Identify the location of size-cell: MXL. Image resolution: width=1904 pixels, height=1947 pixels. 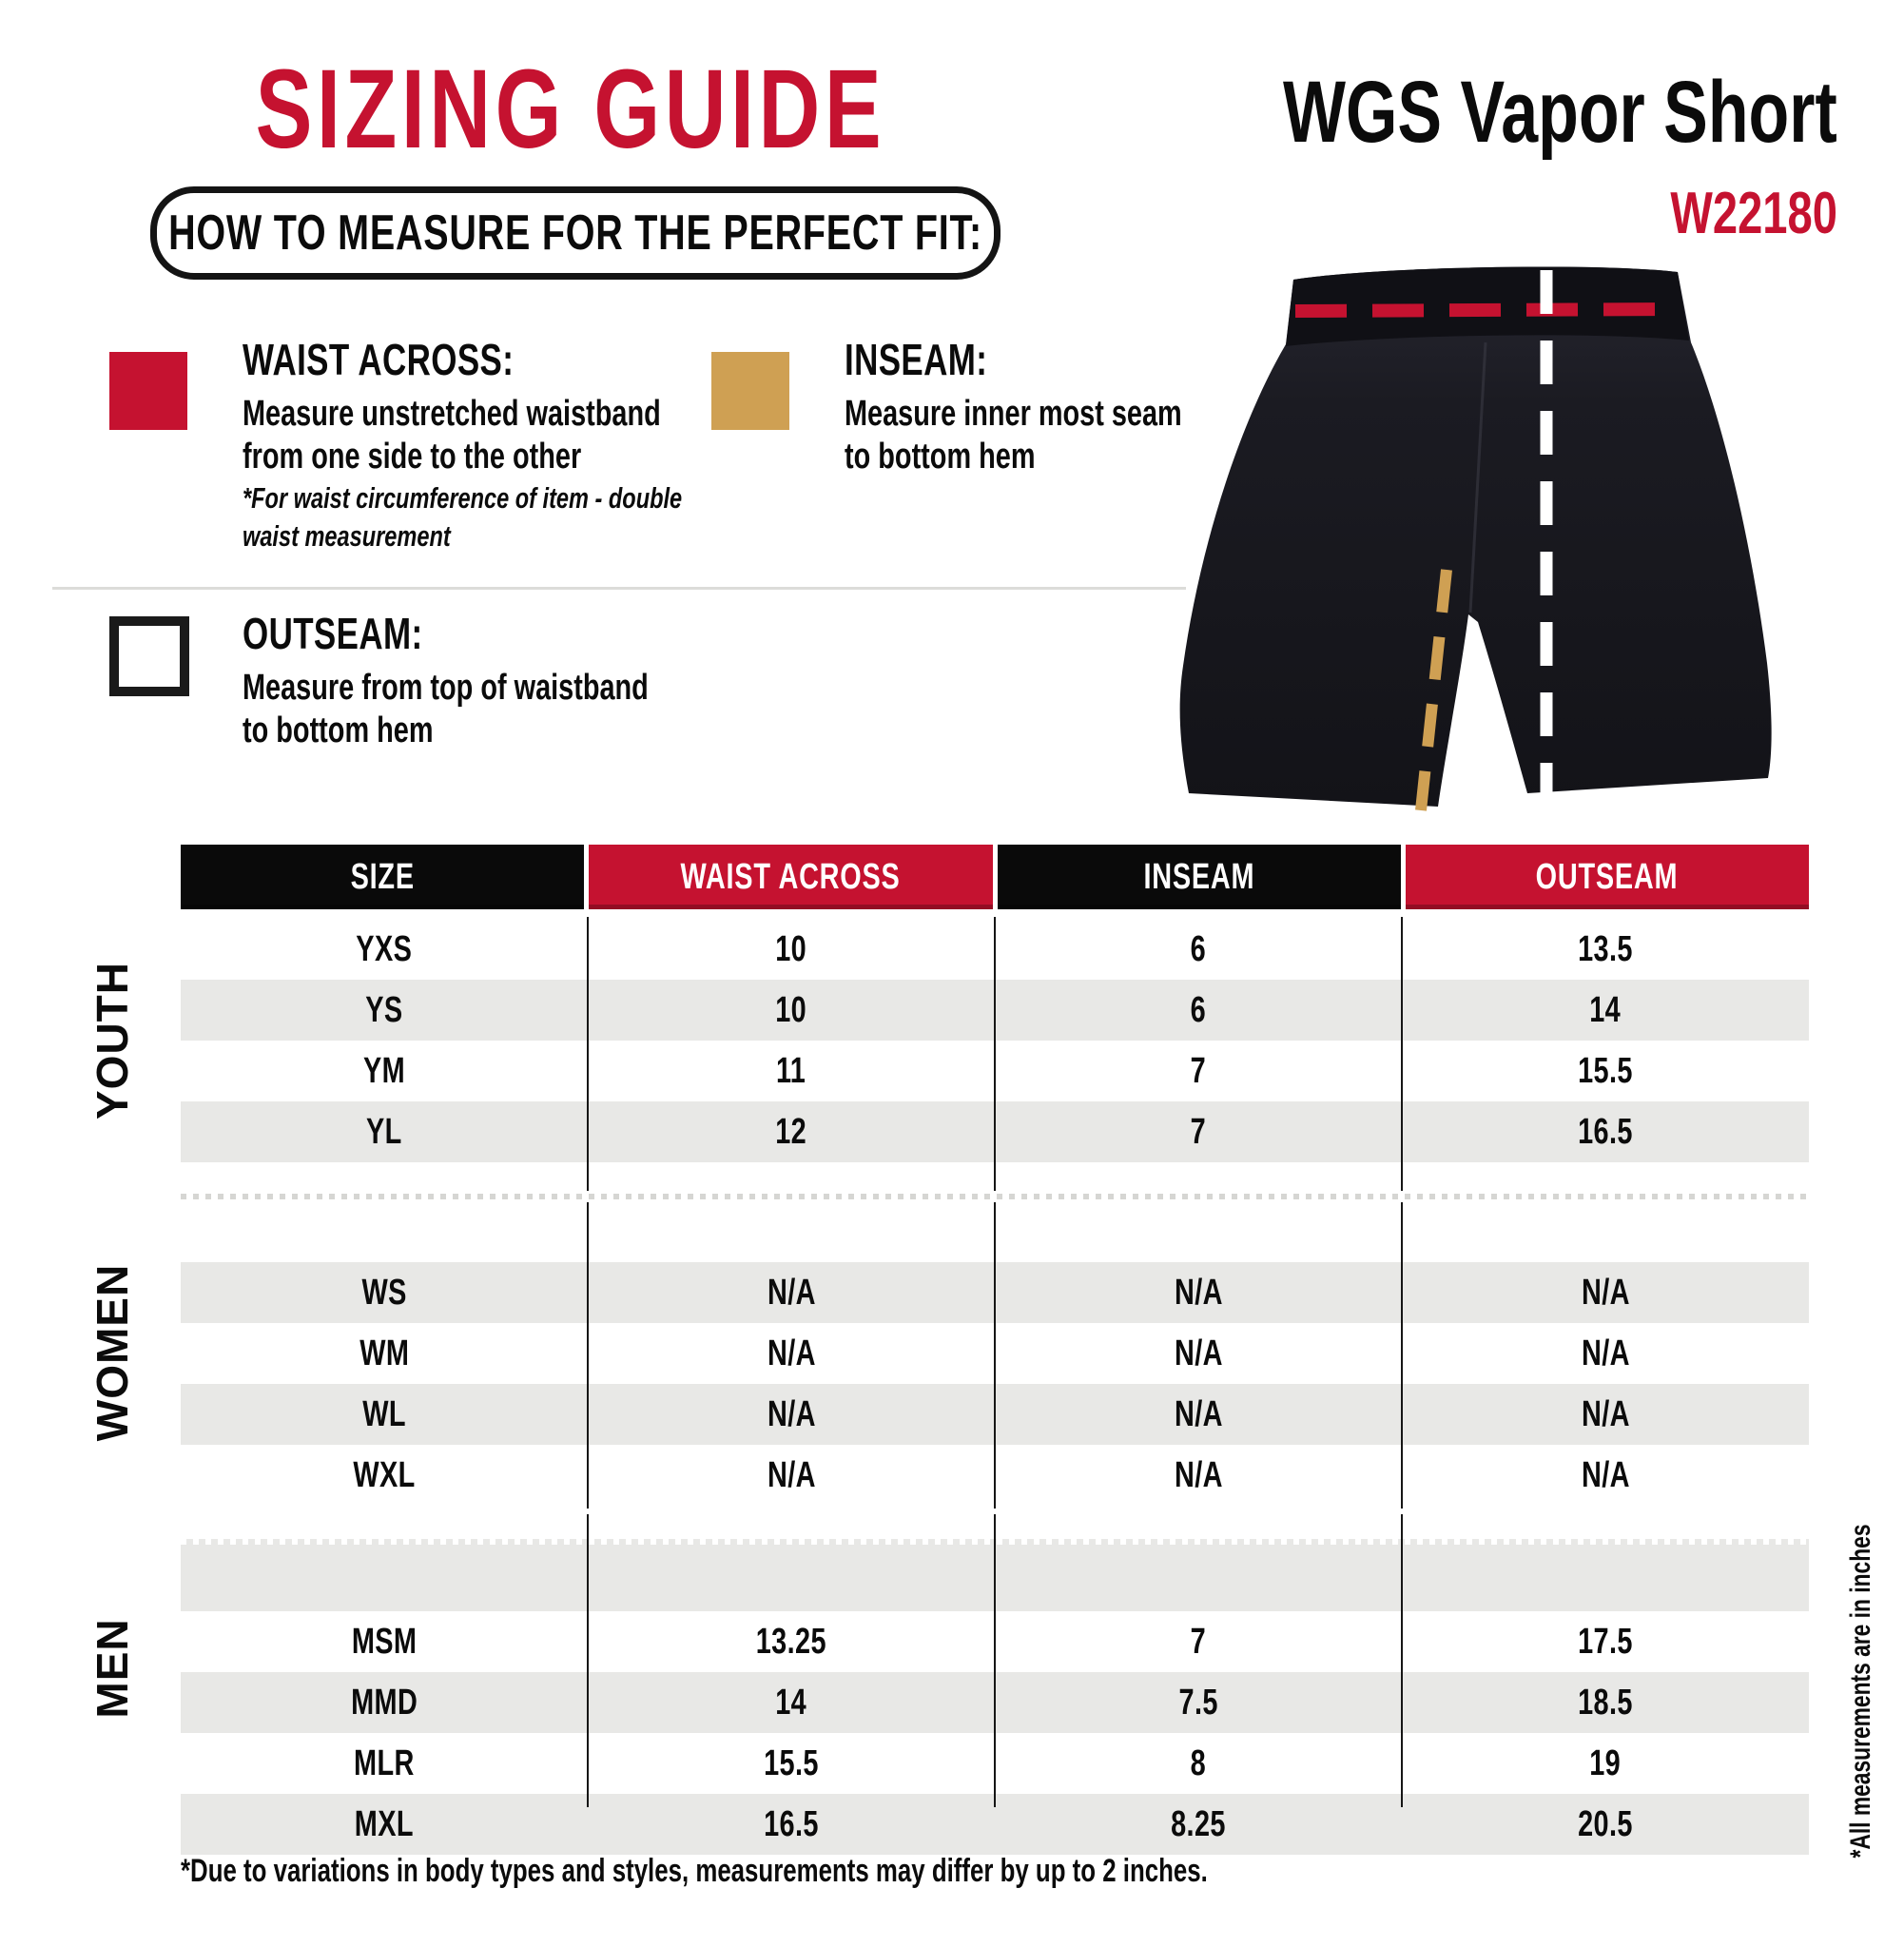
(384, 1823).